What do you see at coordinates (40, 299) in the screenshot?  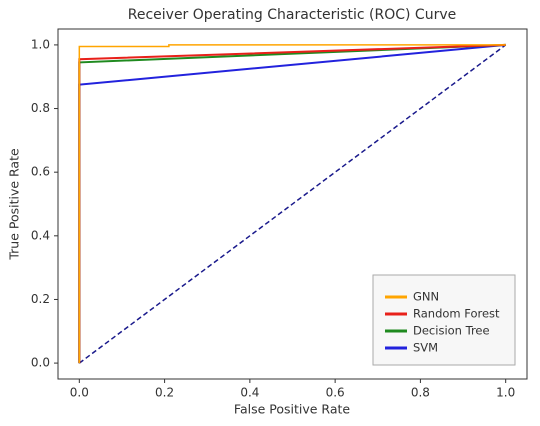 I see `y-tick-label: 0.2` at bounding box center [40, 299].